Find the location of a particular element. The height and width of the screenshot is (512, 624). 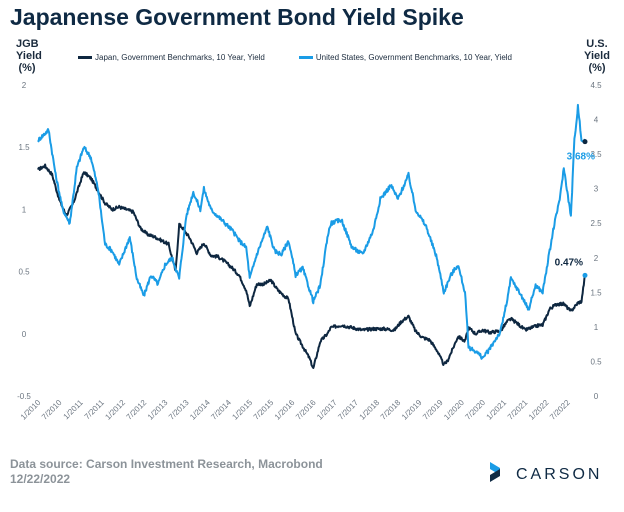

left-axis-title-line: JGB is located at coordinates (27, 44).